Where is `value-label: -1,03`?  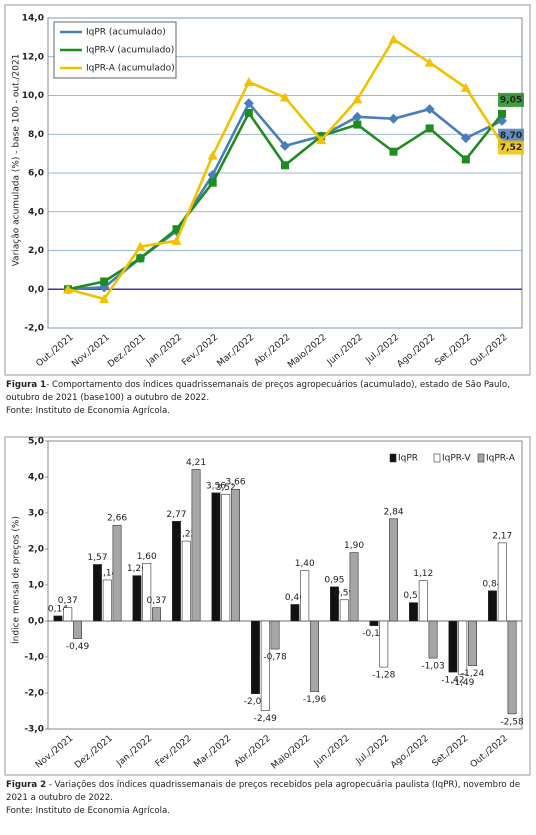 value-label: -1,03 is located at coordinates (432, 667).